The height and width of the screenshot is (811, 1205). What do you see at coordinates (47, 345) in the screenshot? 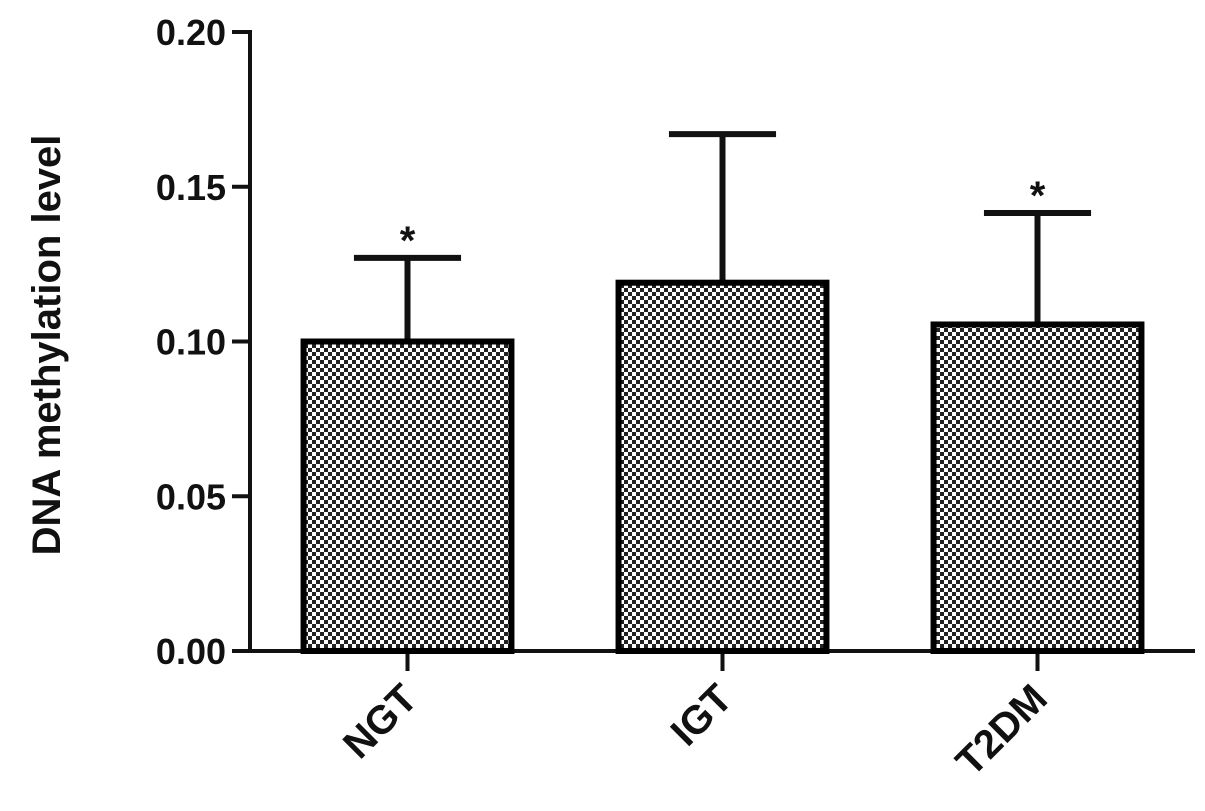
I see `y-axis-label: DNA methylation level` at bounding box center [47, 345].